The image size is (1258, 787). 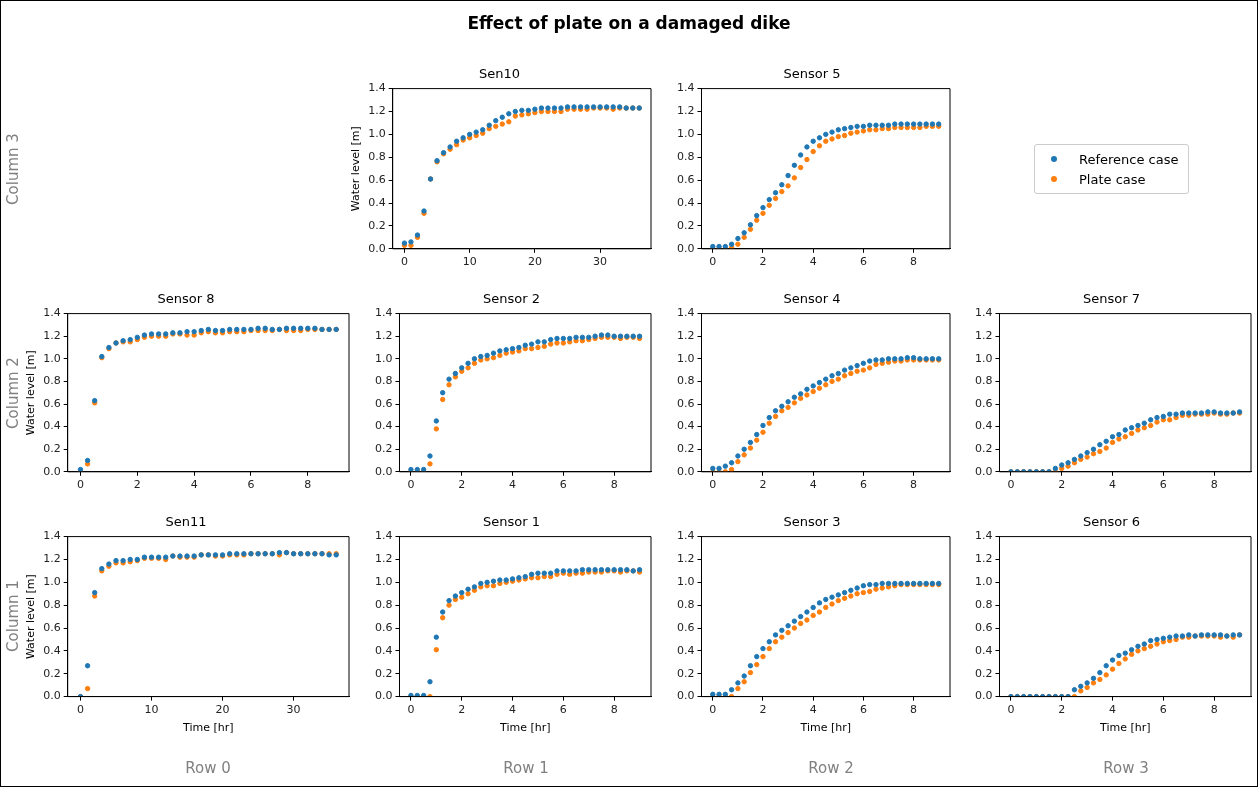 What do you see at coordinates (511, 299) in the screenshot?
I see `chart-title: Sensor 2` at bounding box center [511, 299].